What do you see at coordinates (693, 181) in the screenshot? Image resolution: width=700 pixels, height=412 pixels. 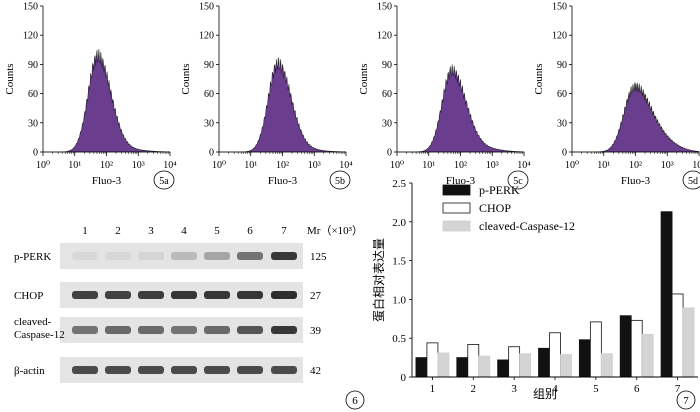 I see `panel-label: 5d` at bounding box center [693, 181].